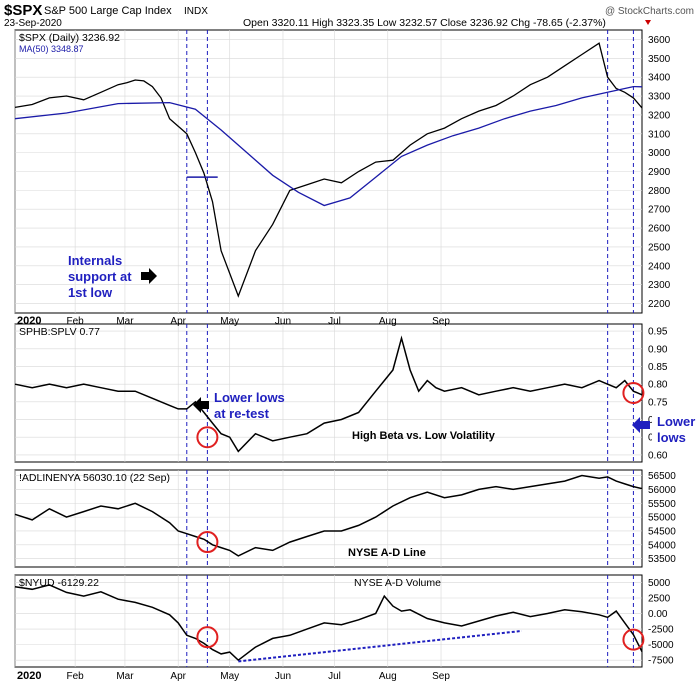 This screenshot has width=700, height=686. Describe the element at coordinates (658, 455) in the screenshot. I see `y-tick-label: 0.60` at that location.